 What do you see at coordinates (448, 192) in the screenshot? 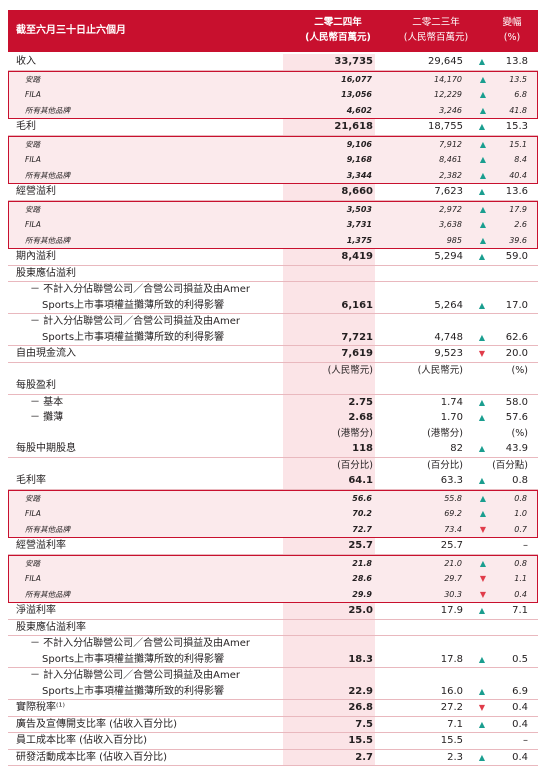
I see `value-2023: 7,623` at bounding box center [448, 192].